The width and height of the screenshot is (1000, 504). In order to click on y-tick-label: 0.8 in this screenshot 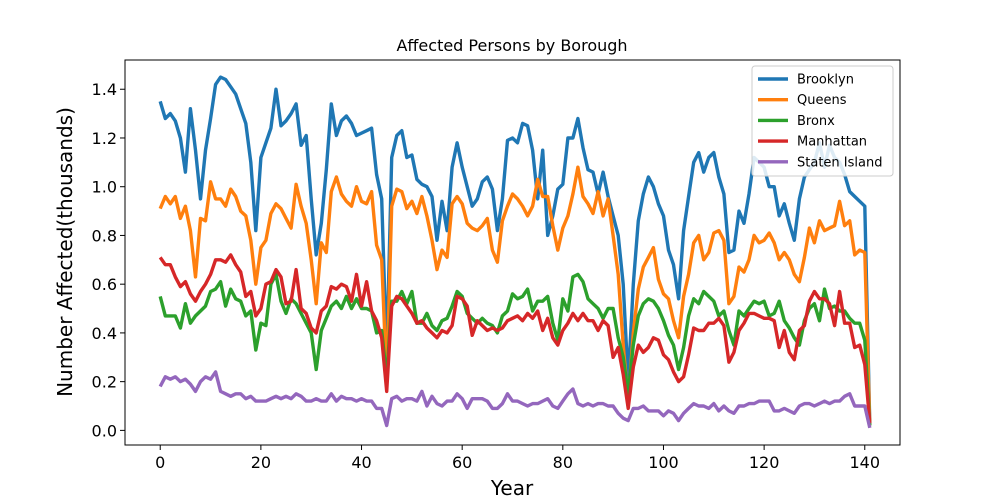, I will do `click(104, 235)`.